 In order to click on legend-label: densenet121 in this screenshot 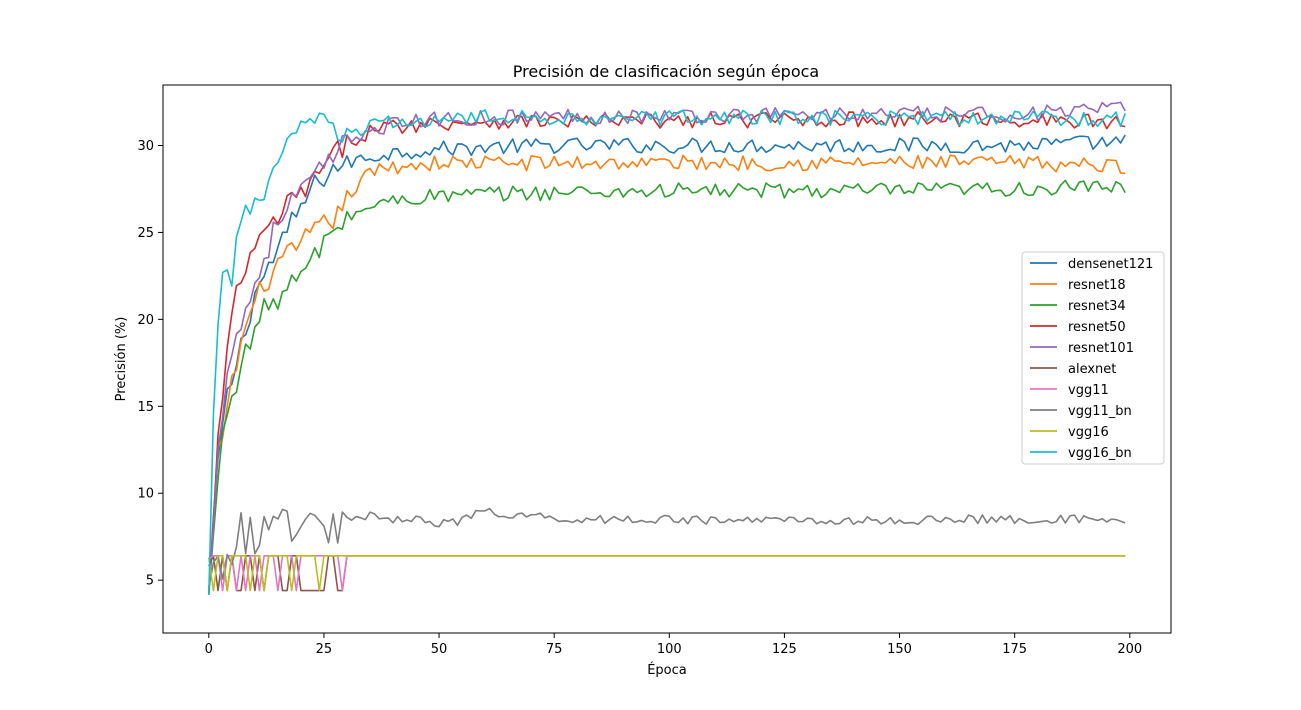, I will do `click(1110, 264)`.